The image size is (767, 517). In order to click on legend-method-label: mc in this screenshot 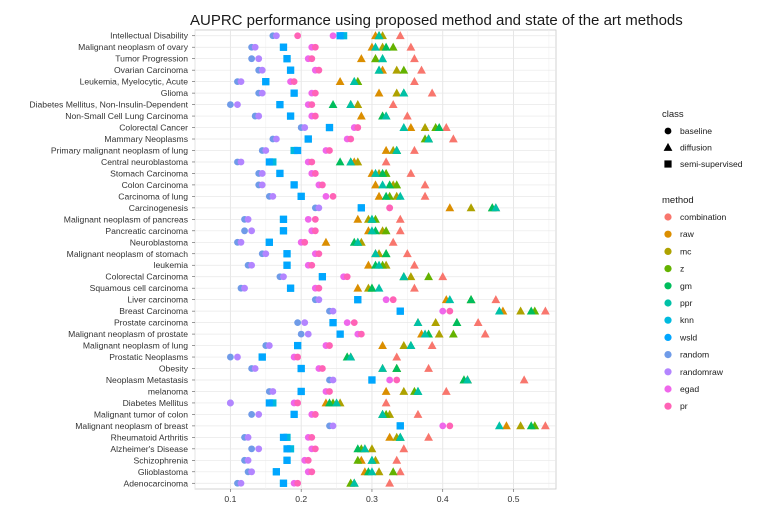, I will do `click(686, 251)`.